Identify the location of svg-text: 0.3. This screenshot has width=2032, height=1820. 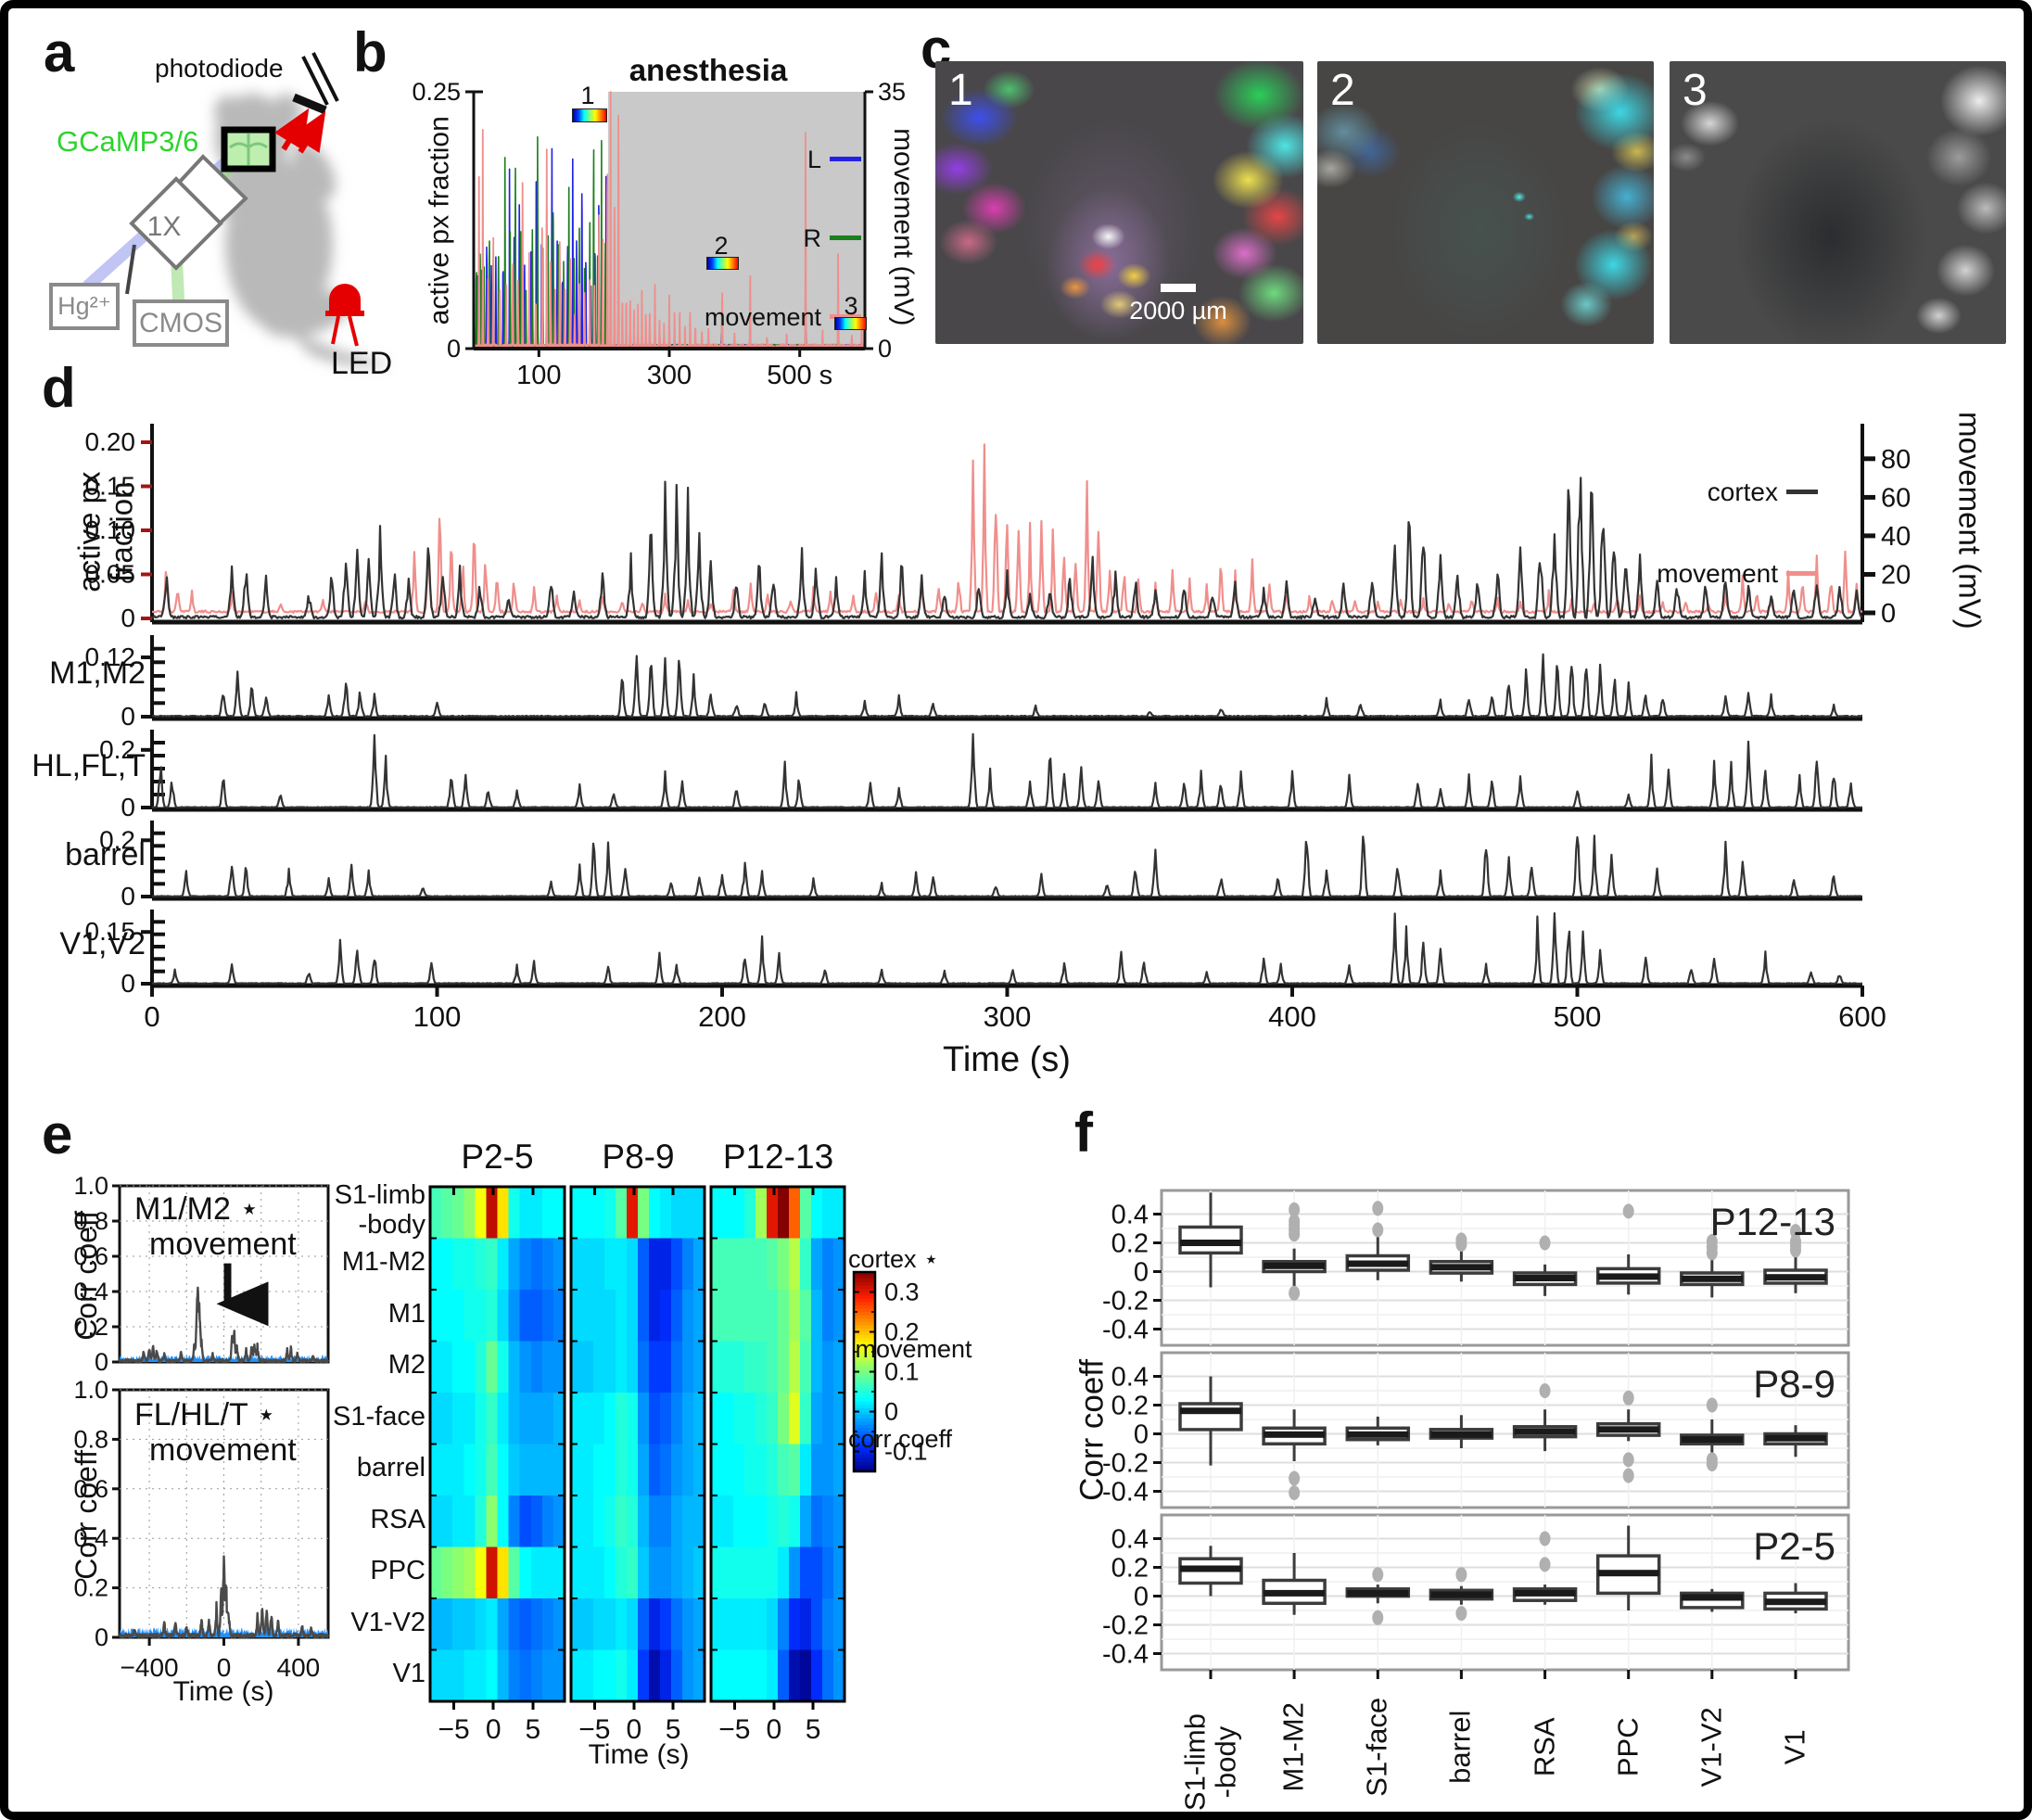
(902, 1292).